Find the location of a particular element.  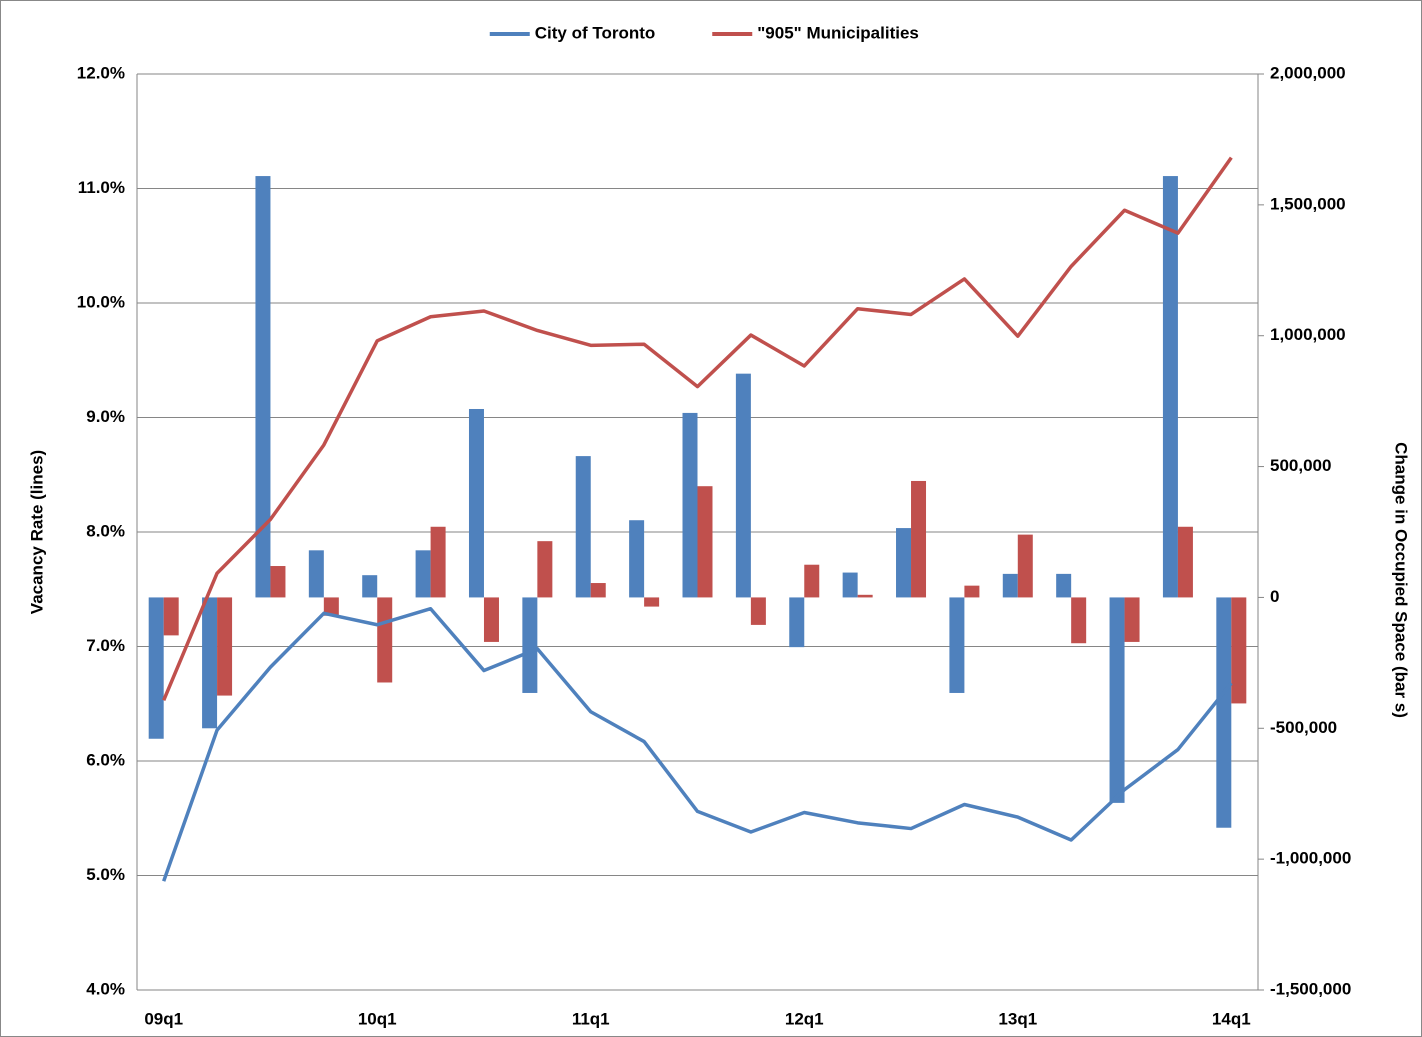

x-tick-label: 10q1 is located at coordinates (377, 1018).